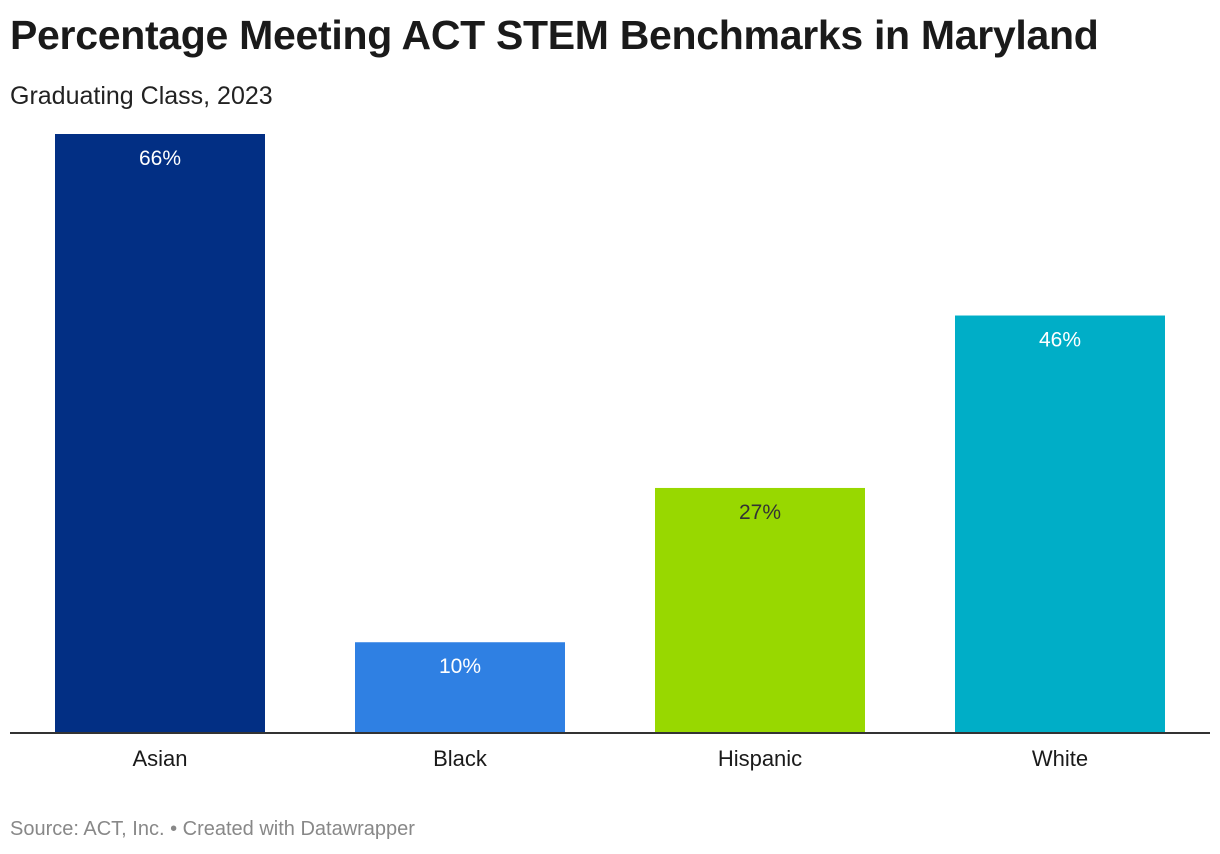  What do you see at coordinates (760, 610) in the screenshot?
I see `bar-hispanic` at bounding box center [760, 610].